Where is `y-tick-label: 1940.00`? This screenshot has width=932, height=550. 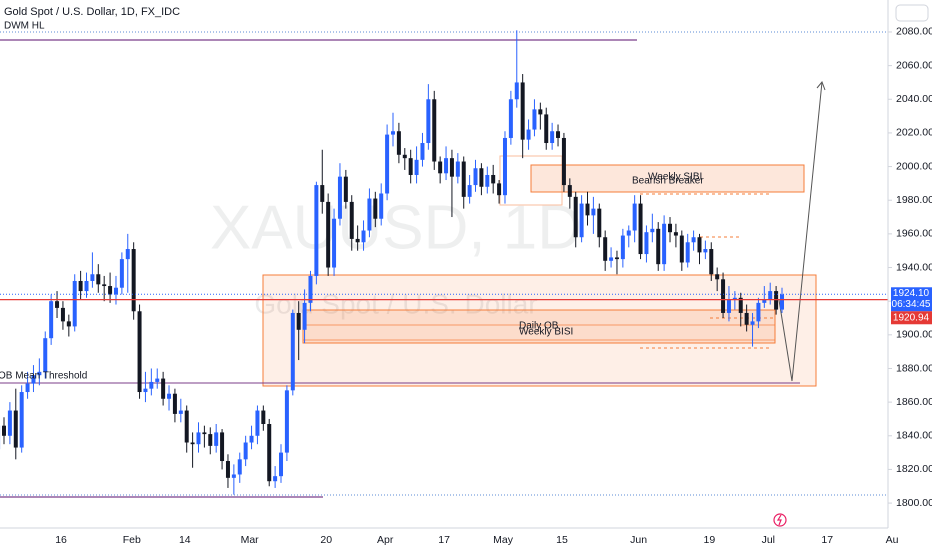 y-tick-label: 1940.00 is located at coordinates (914, 267).